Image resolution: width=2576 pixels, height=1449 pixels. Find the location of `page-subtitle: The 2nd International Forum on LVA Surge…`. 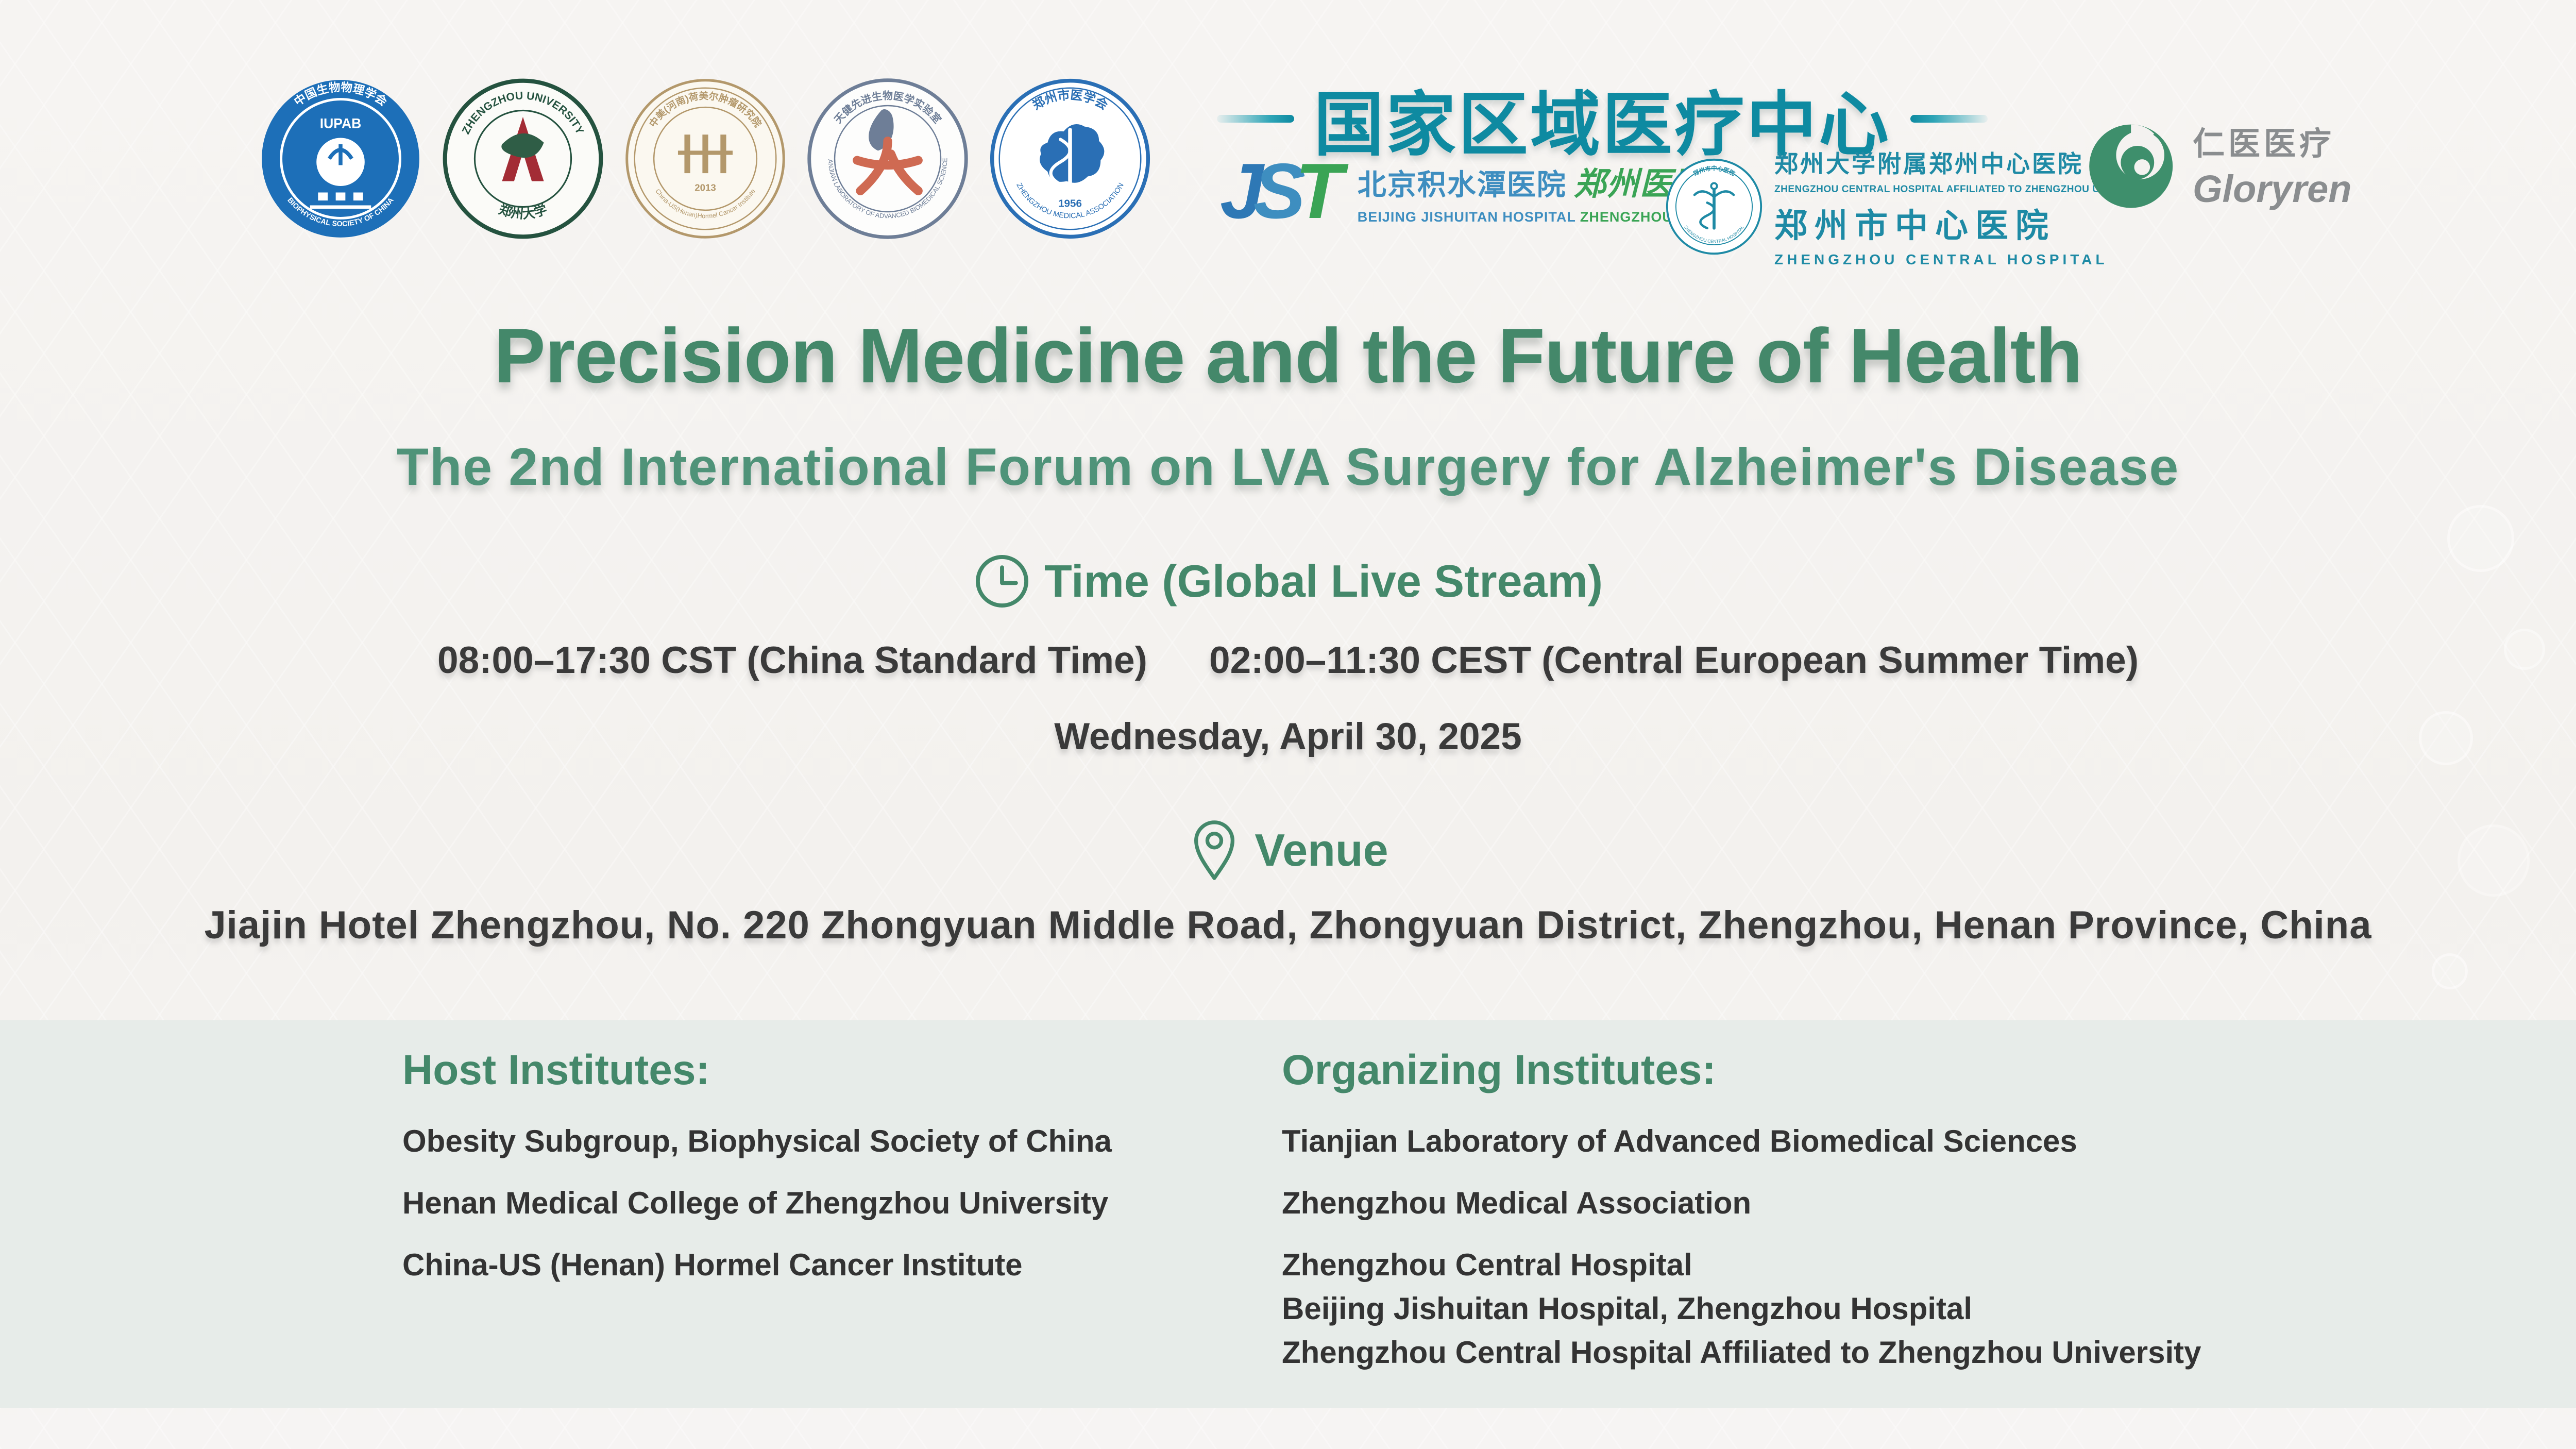

page-subtitle: The 2nd International Forum on LVA Surge… is located at coordinates (1288, 466).